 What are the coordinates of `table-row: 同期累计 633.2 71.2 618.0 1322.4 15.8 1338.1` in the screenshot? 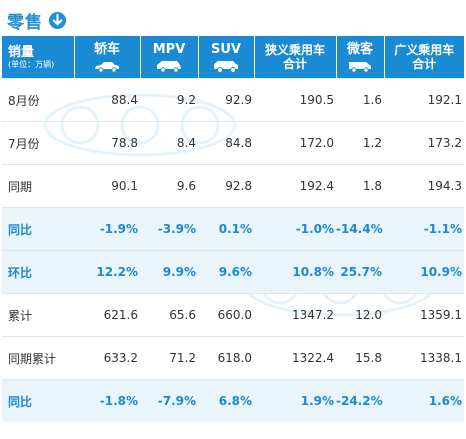 It's located at (233, 358).